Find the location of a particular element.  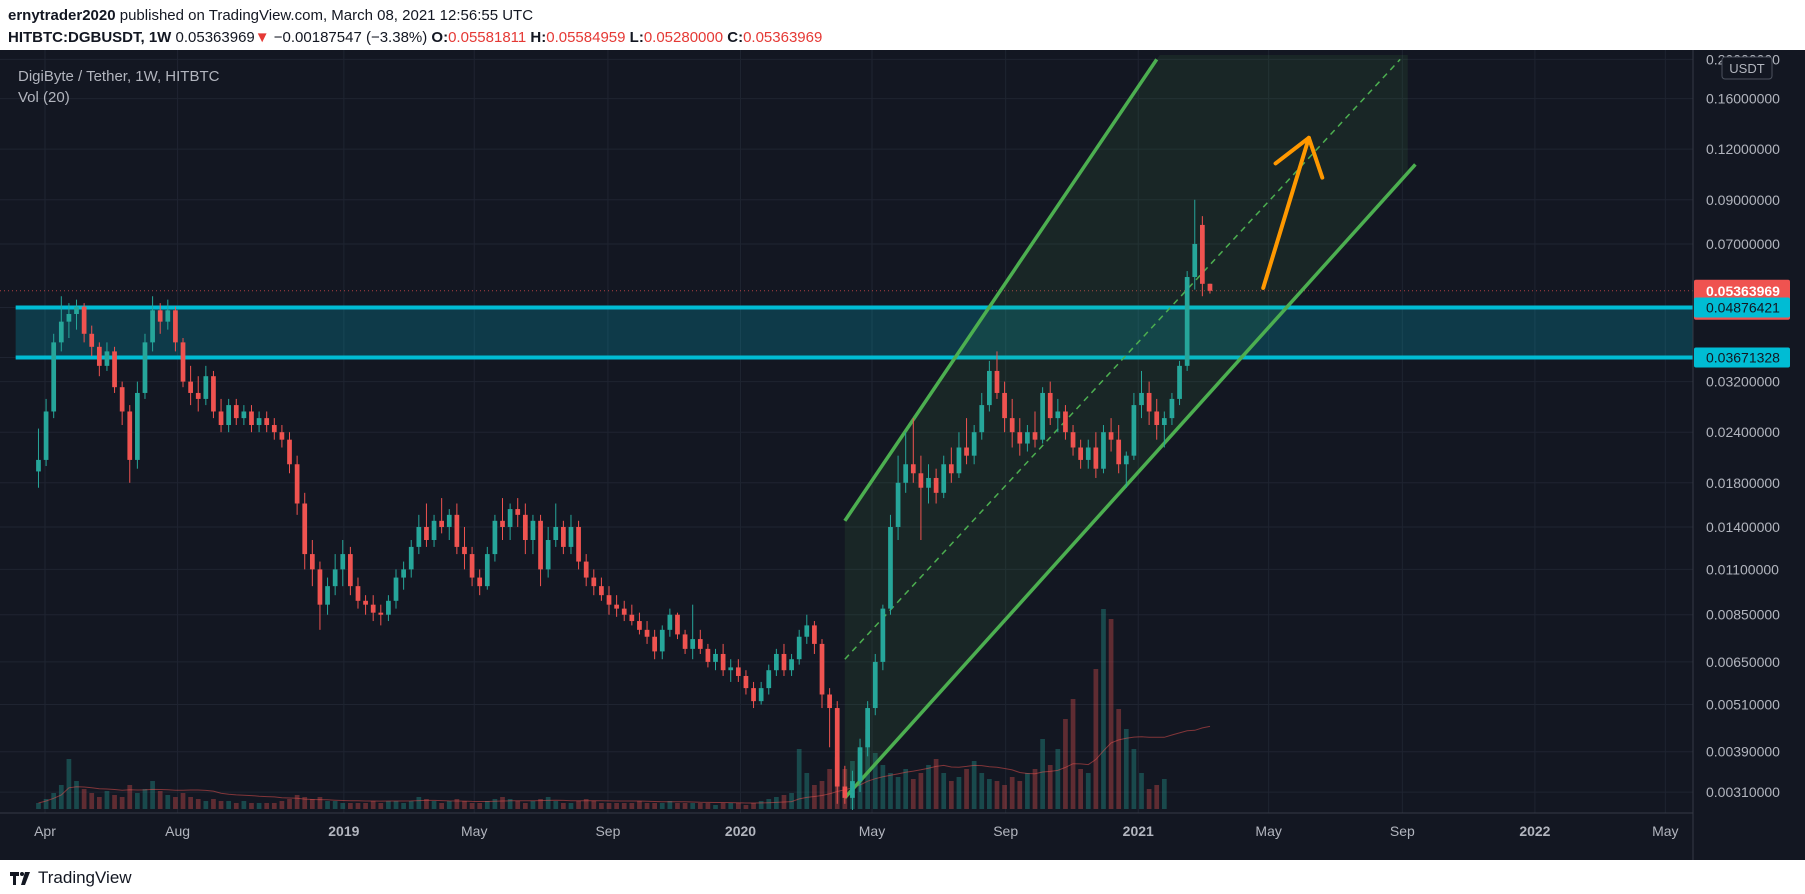

price-change: −0.00187547 (−3.38%) is located at coordinates (350, 37).